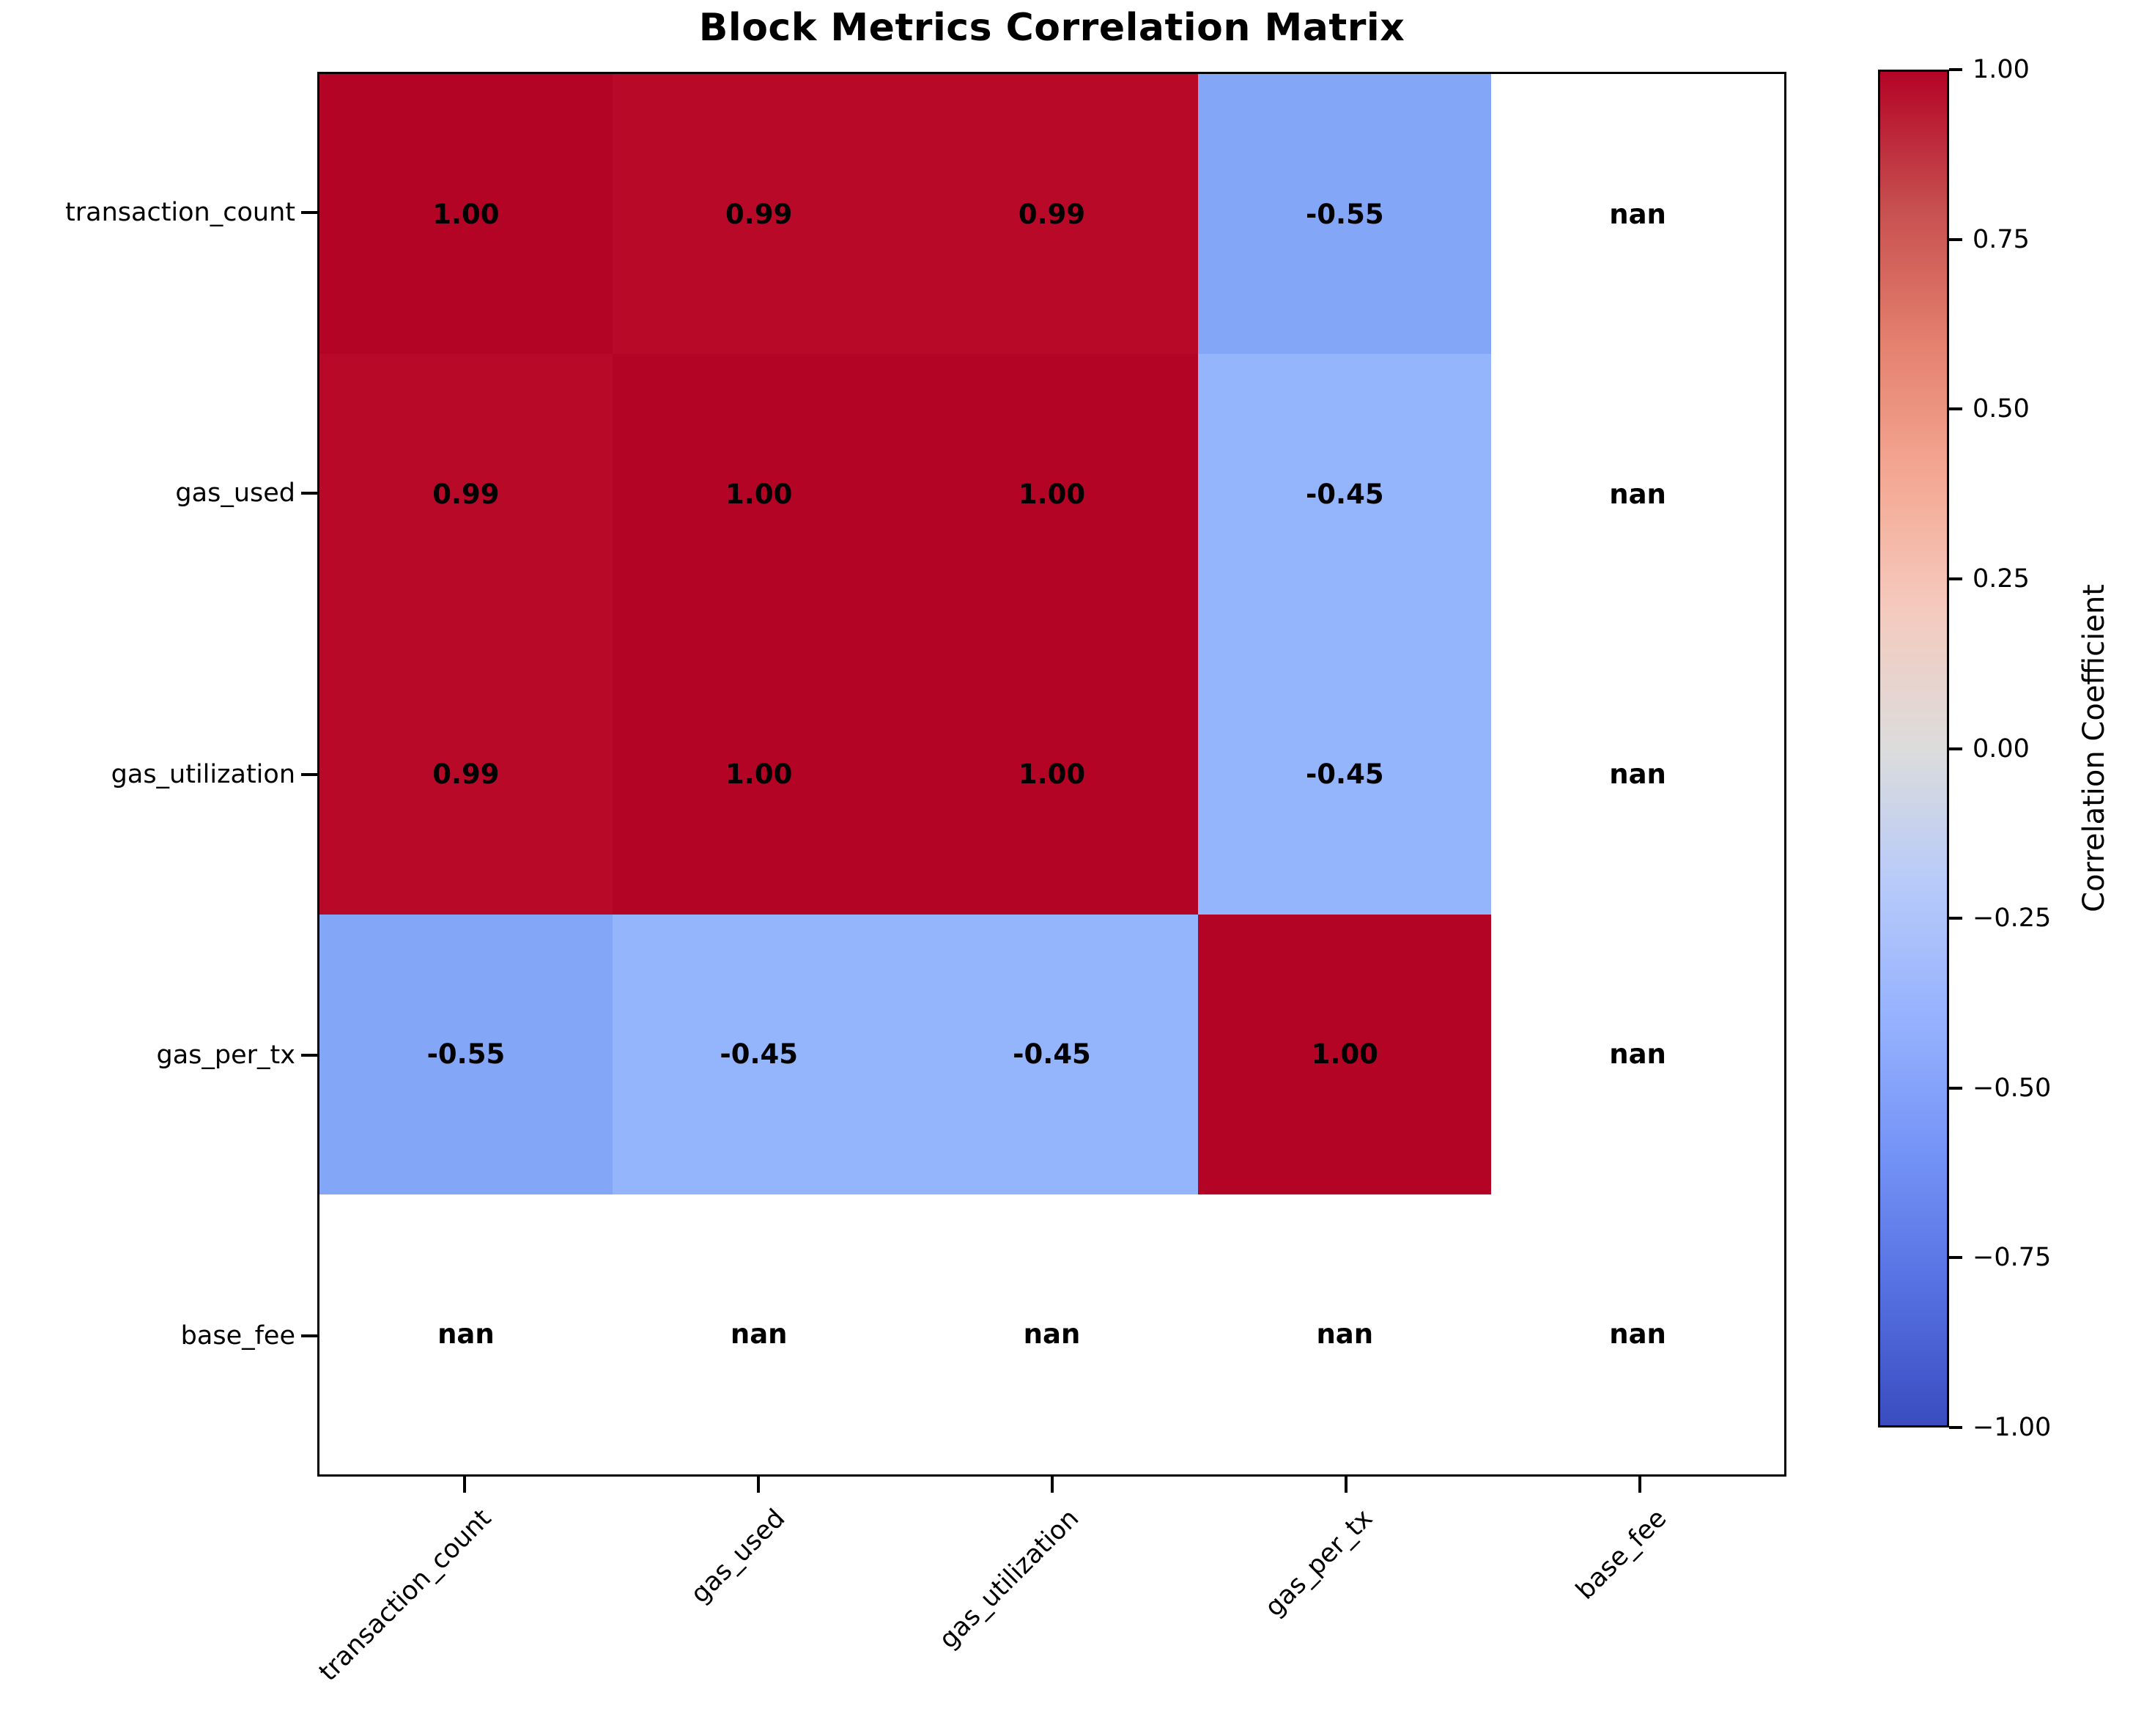  I want to click on y-tick-label: gas_used, so click(235, 494).